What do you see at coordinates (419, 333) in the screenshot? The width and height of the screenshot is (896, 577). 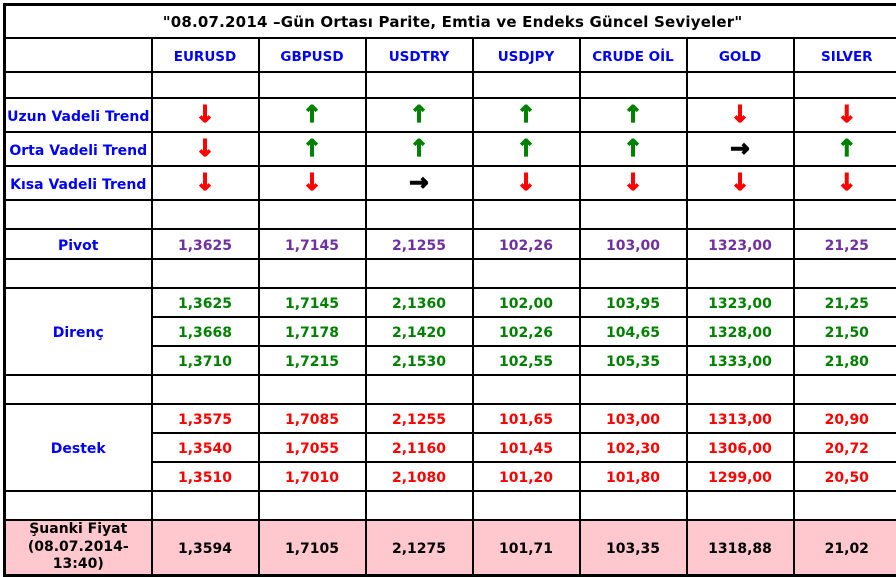 I see `resistance-value: 2,1420` at bounding box center [419, 333].